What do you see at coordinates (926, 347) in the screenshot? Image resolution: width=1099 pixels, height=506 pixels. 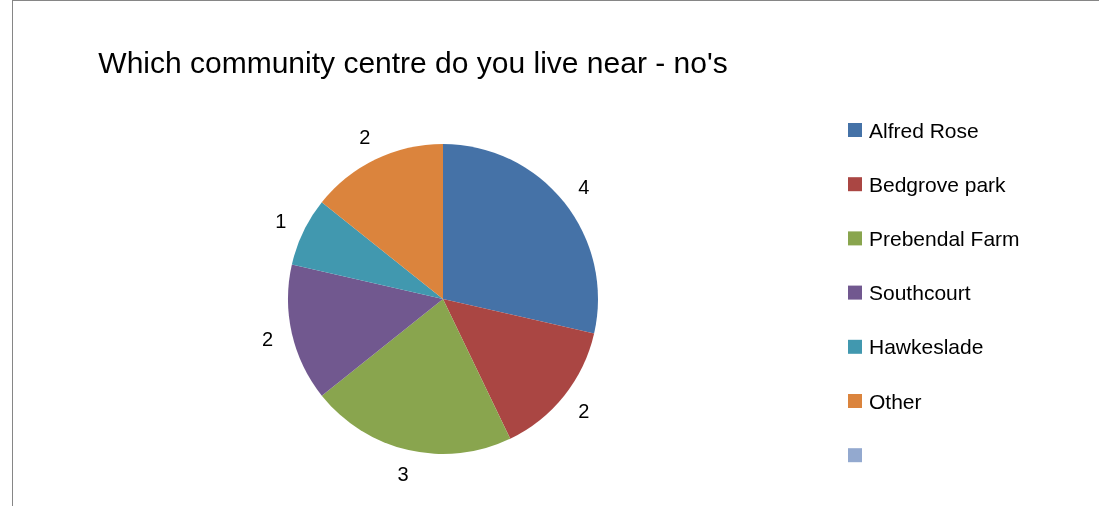 I see `legend-label: Hawkeslade` at bounding box center [926, 347].